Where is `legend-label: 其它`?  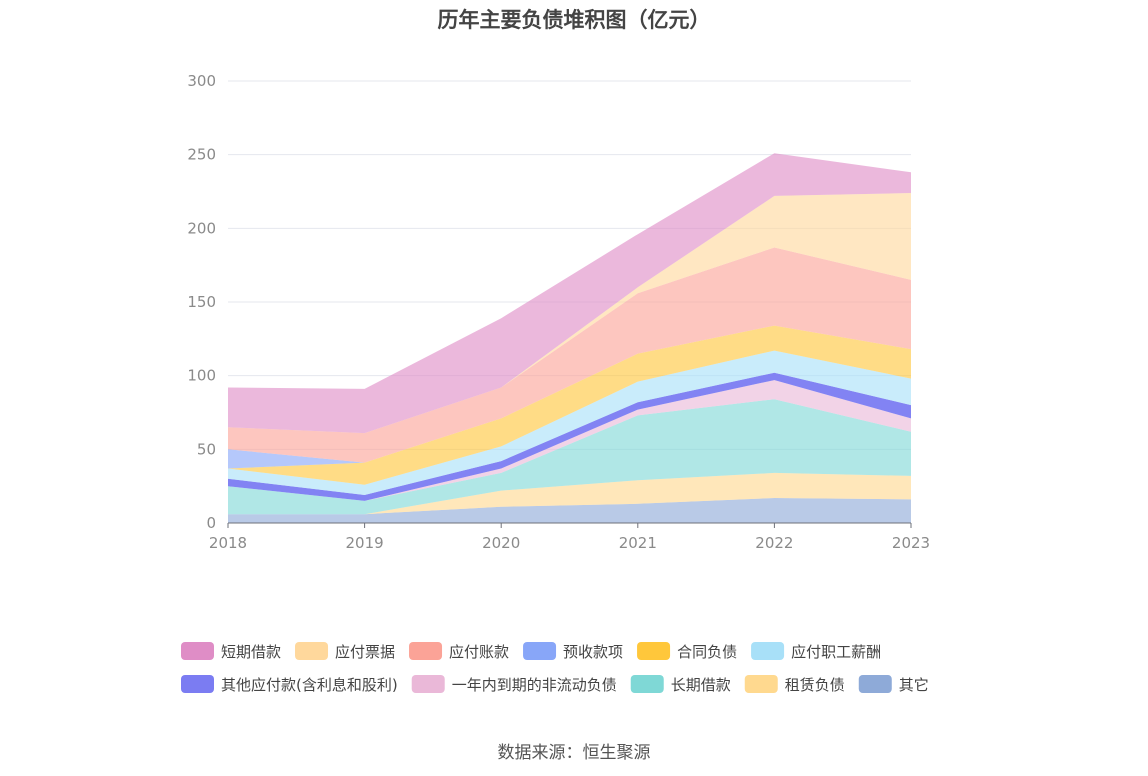
legend-label: 其它 is located at coordinates (914, 685).